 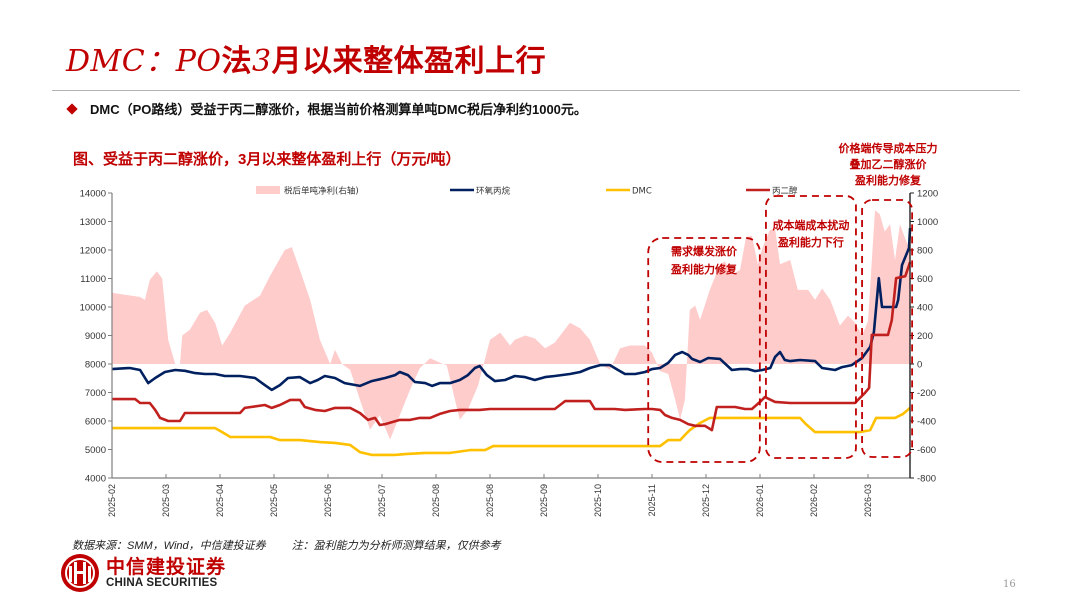 I want to click on right-y-tick-label: 1000, so click(x=927, y=222).